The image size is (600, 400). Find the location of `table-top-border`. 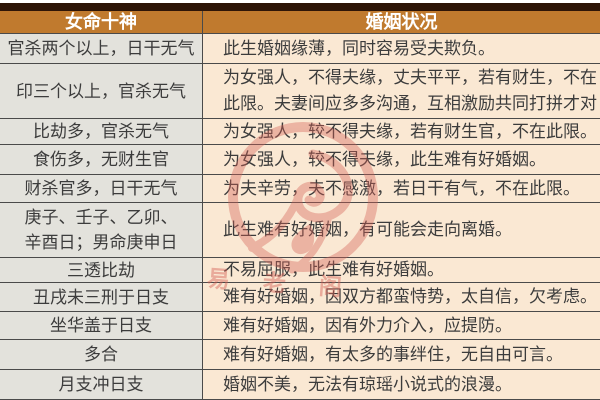

table-top-border is located at coordinates (300, 7).